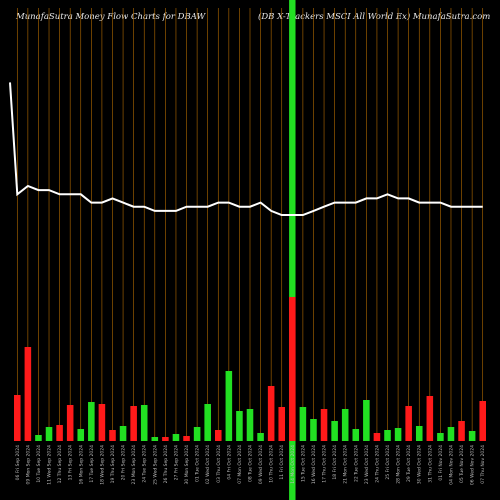 This screenshot has width=500, height=500. What do you see at coordinates (229, 462) in the screenshot?
I see `x-axis-label: 04 Fri Oct 2024` at bounding box center [229, 462].